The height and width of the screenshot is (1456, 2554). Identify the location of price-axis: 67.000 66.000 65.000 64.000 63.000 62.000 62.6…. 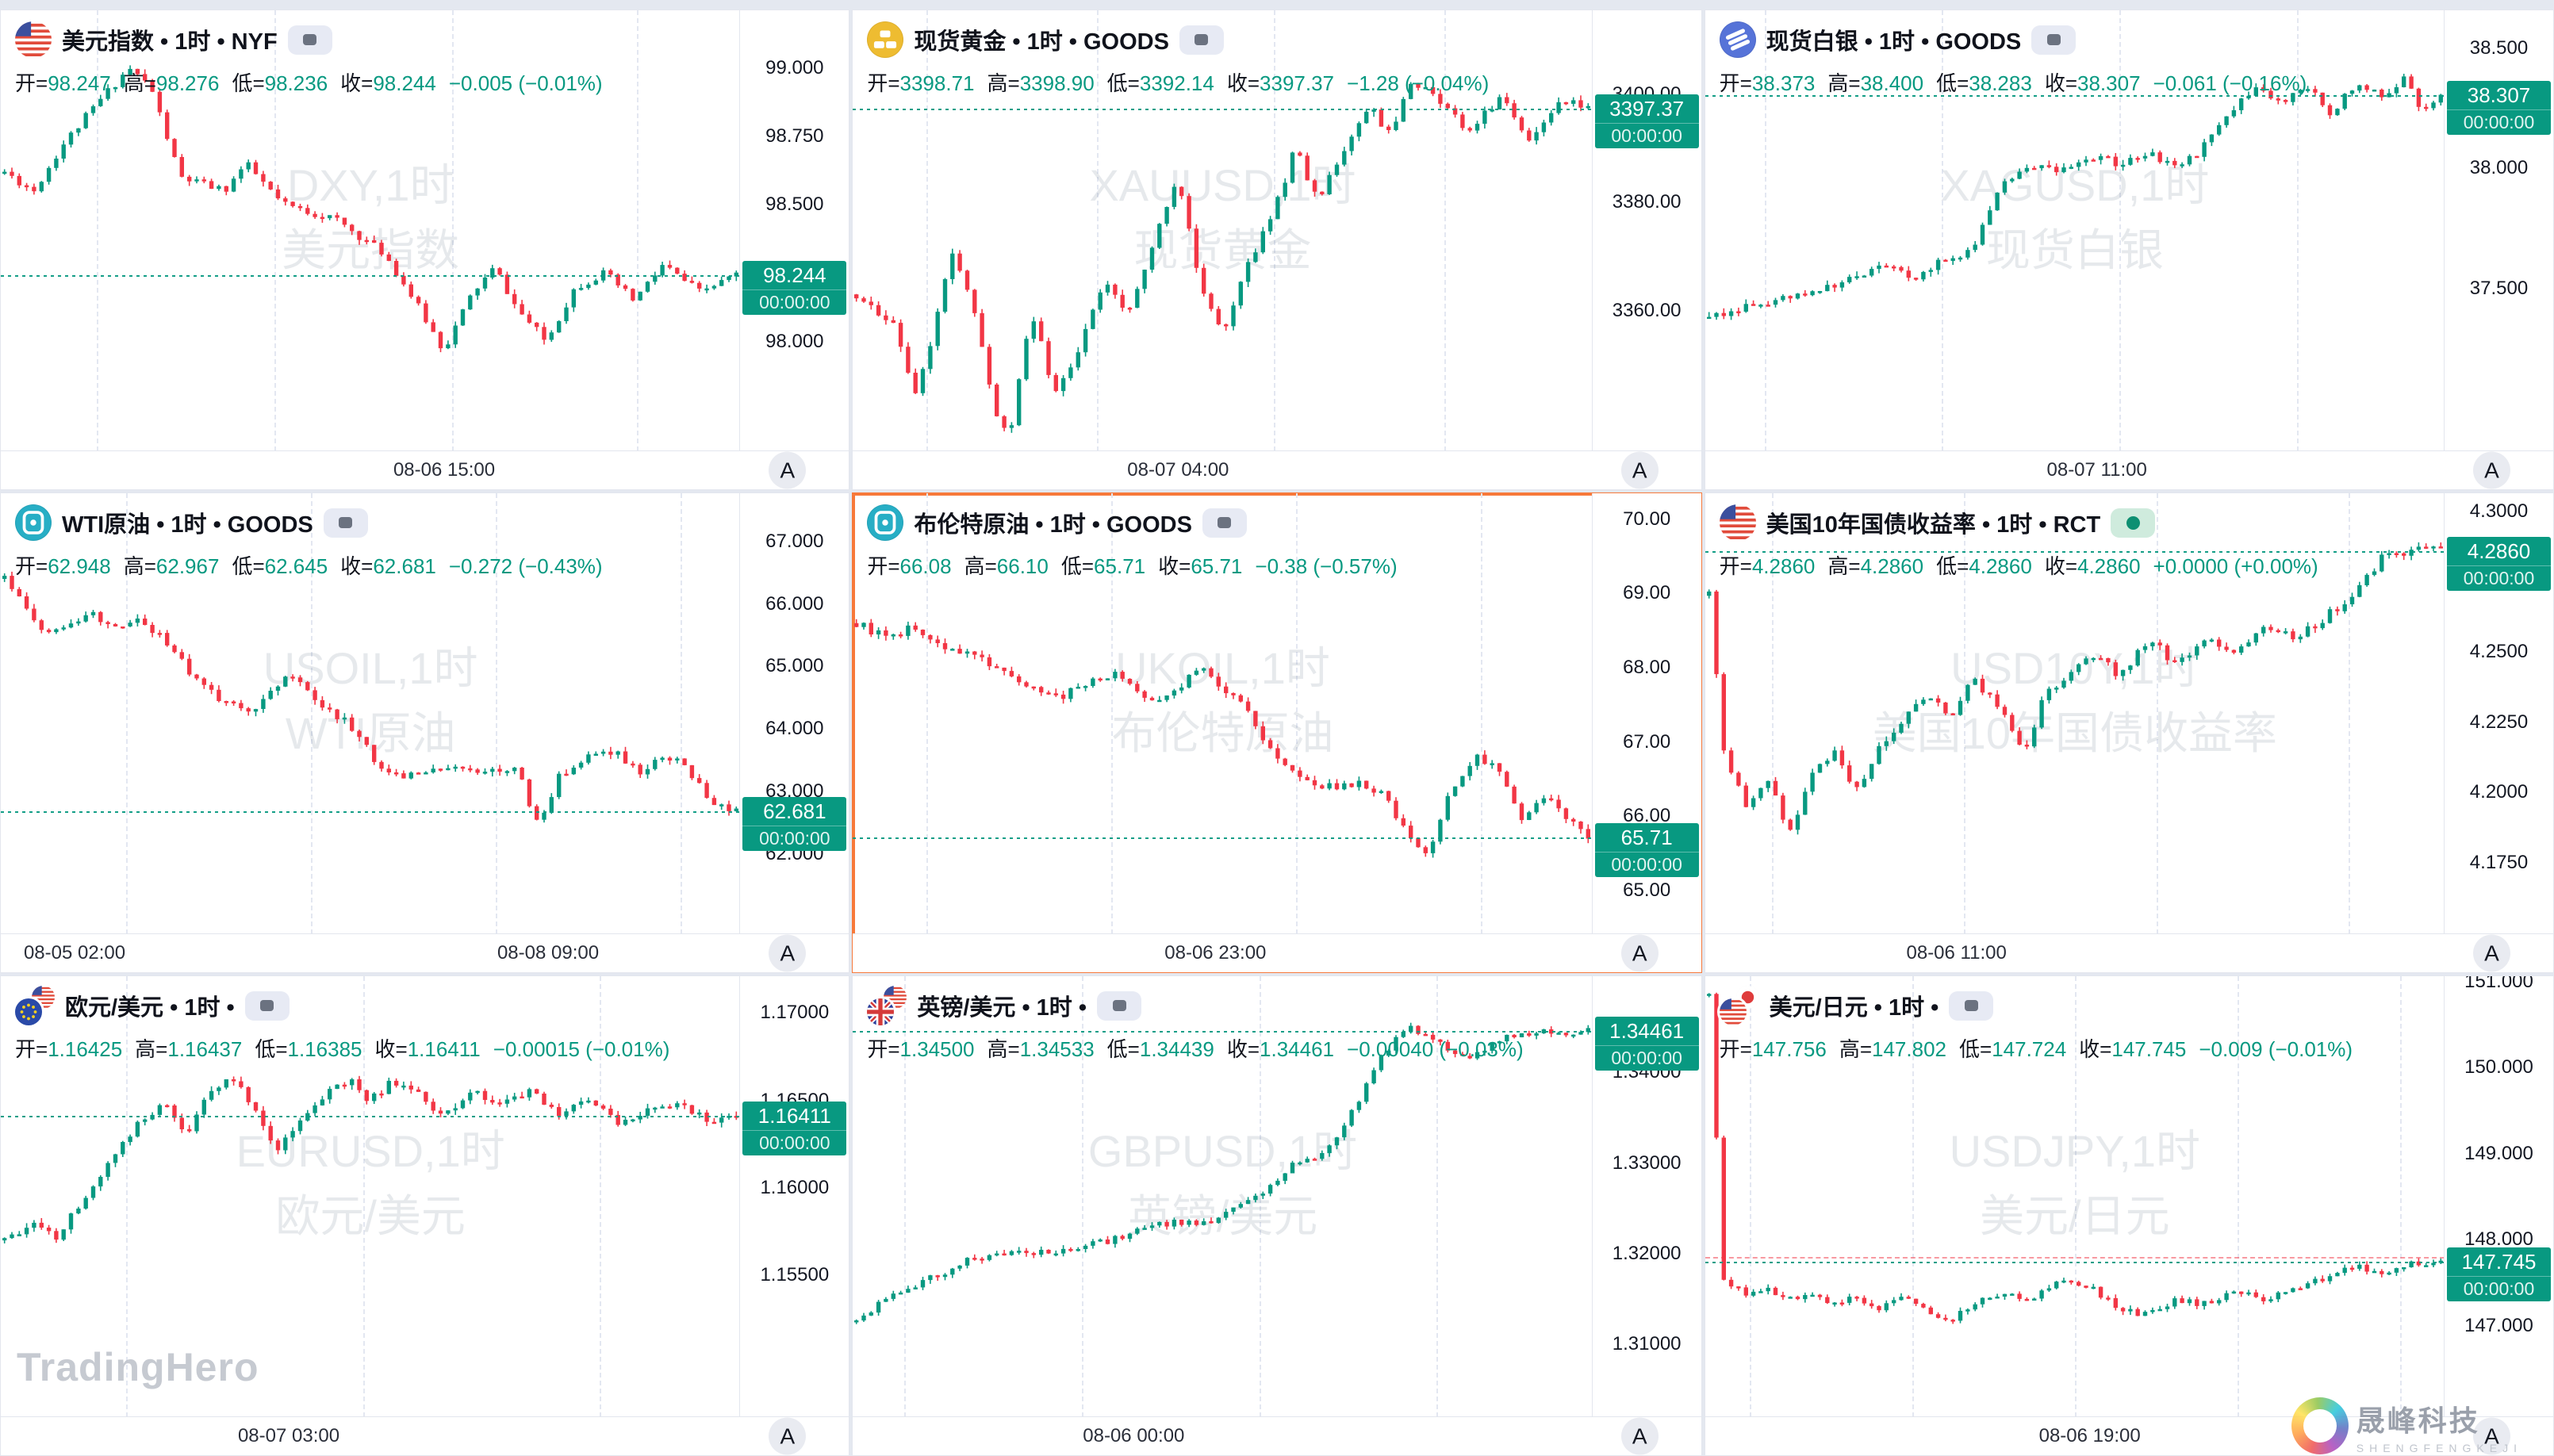
(794, 713).